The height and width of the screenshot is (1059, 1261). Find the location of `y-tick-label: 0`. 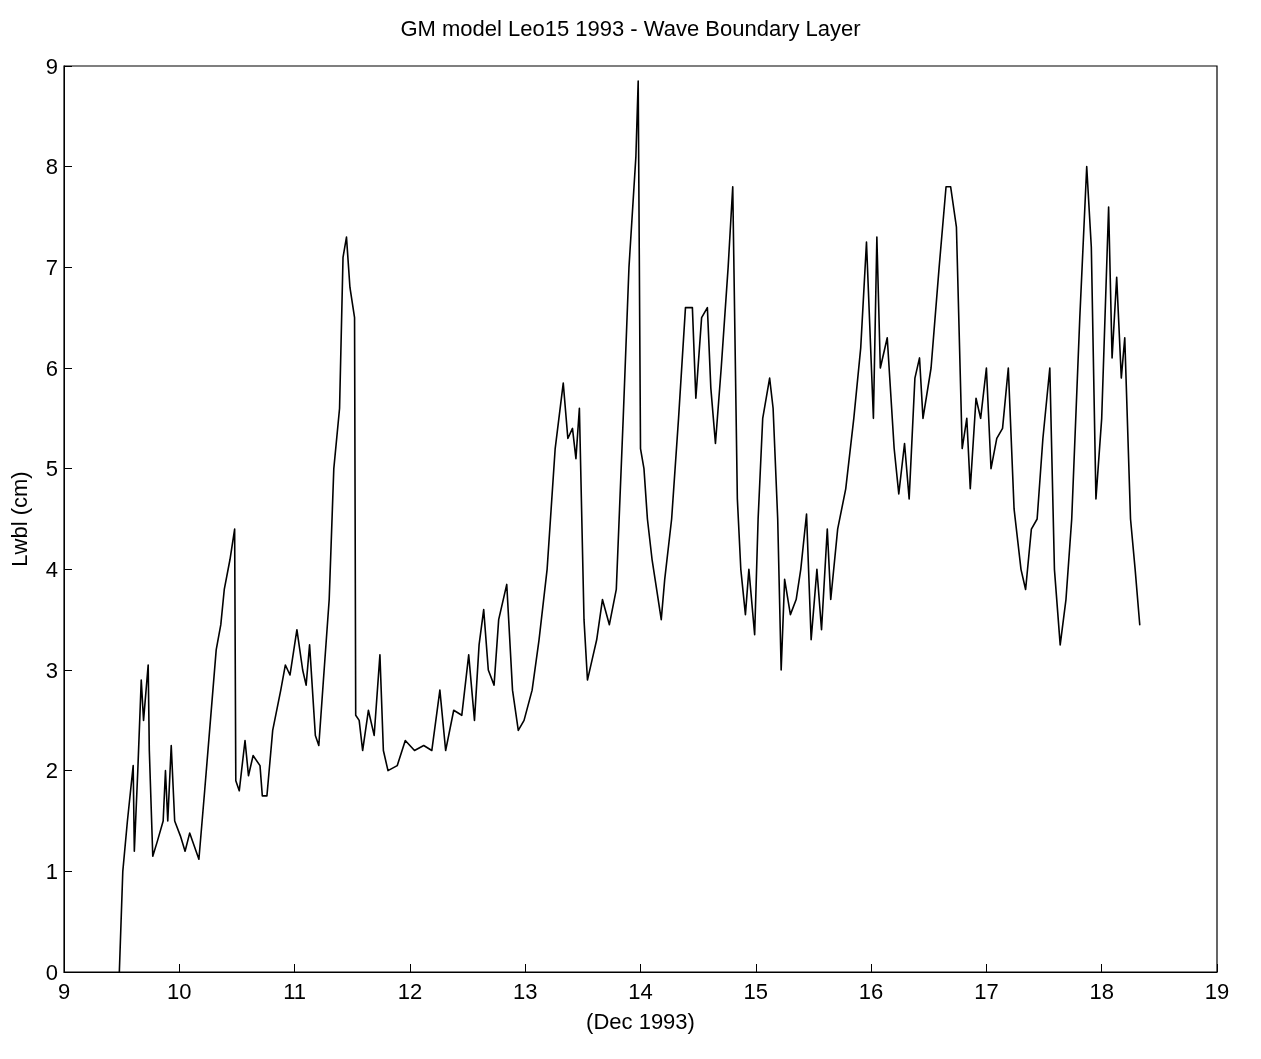

y-tick-label: 0 is located at coordinates (51, 972).